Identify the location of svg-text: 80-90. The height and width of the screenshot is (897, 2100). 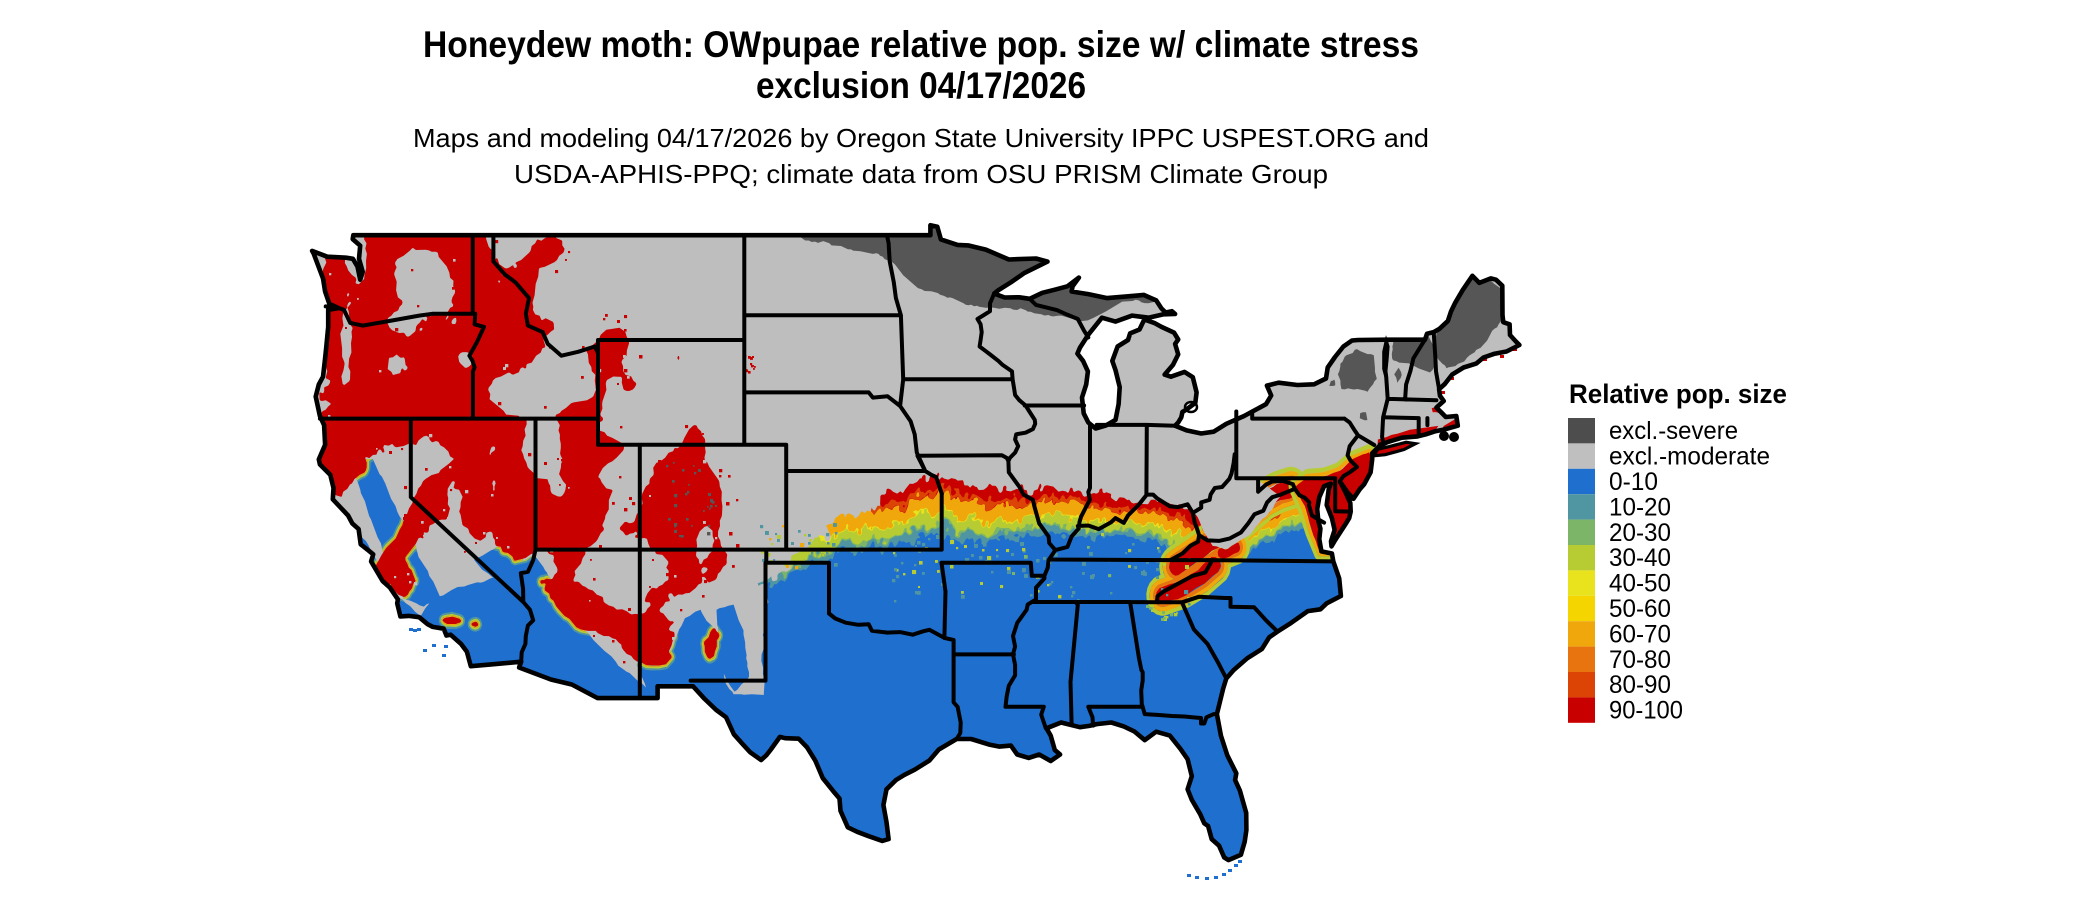
(1640, 685).